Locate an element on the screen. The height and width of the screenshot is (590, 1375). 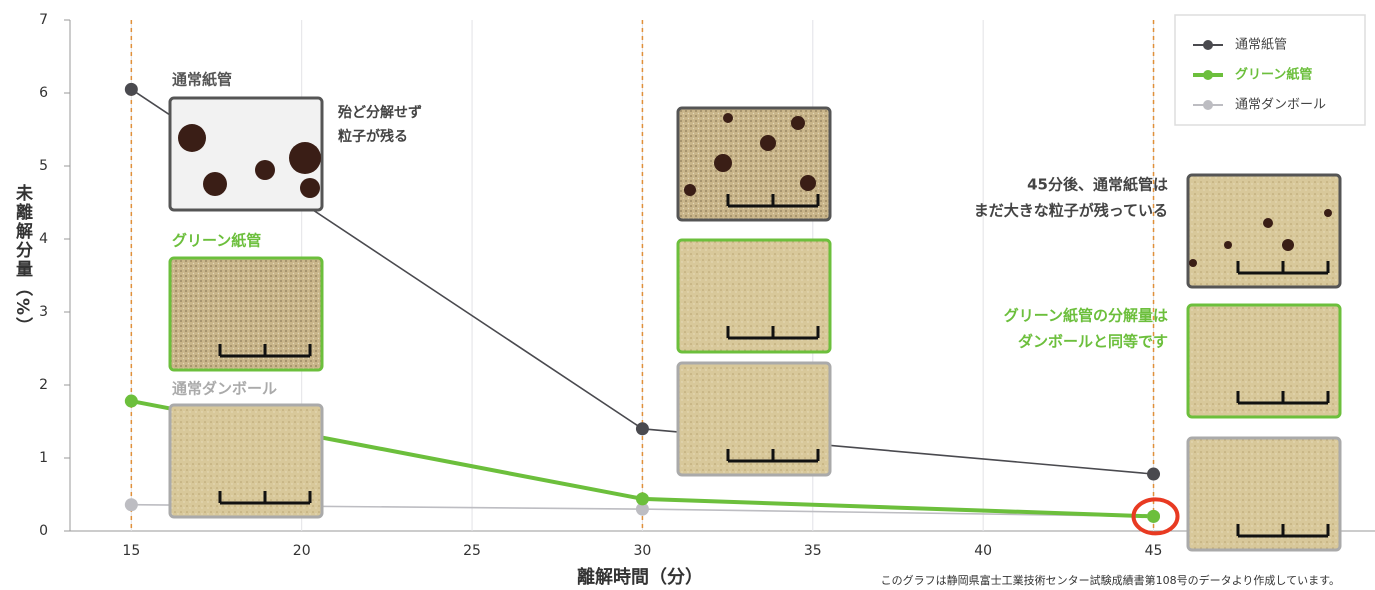
photo-label: グリーン紙管 is located at coordinates (216, 241).